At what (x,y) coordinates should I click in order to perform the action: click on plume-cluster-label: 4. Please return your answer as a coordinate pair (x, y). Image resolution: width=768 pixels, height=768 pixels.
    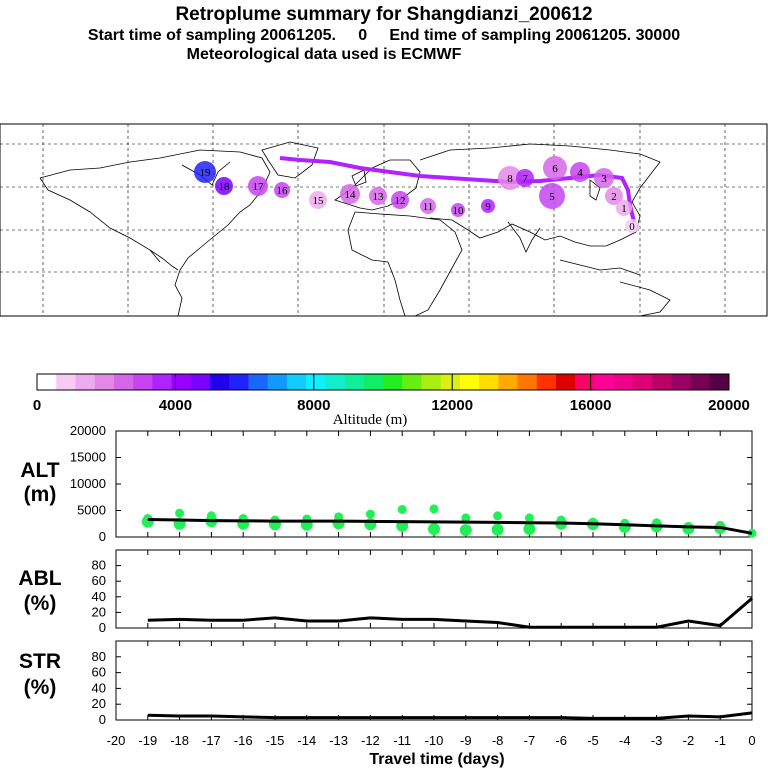
    Looking at the image, I should click on (580, 173).